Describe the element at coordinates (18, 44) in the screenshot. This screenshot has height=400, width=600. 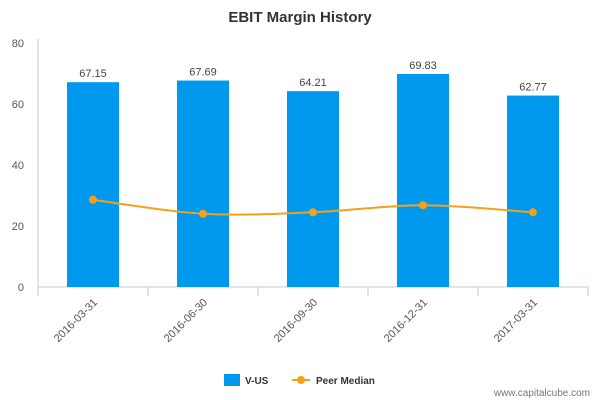
I see `y-tick-label: 80` at that location.